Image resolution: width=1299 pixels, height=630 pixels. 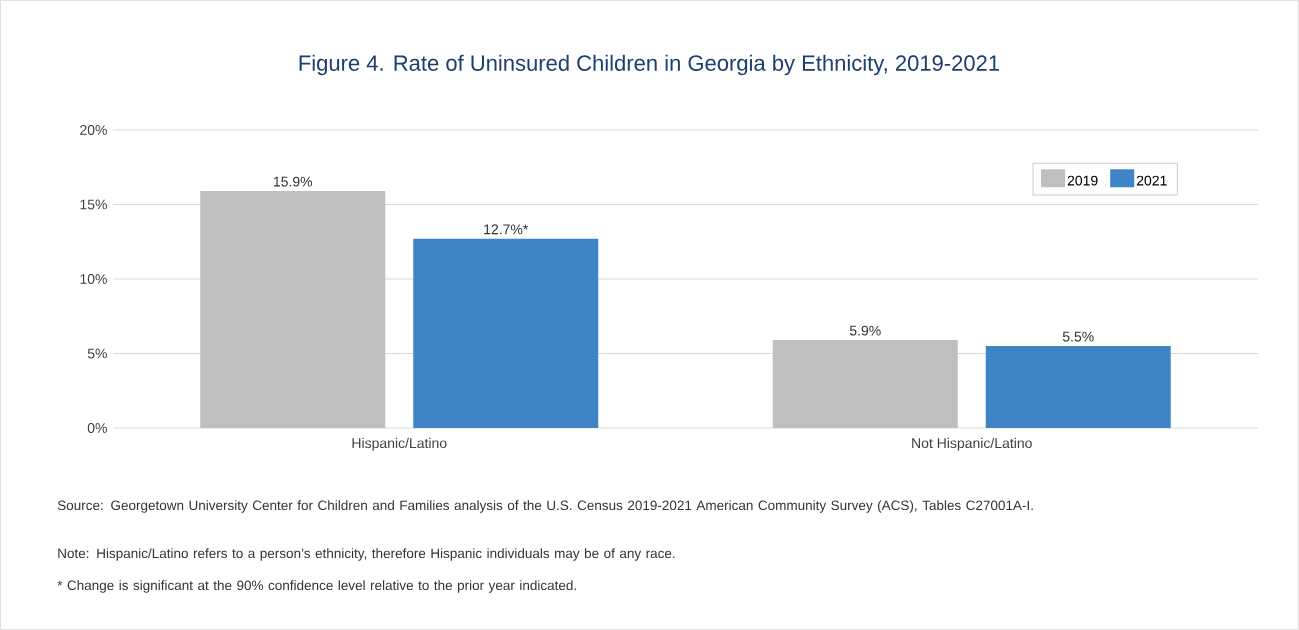 What do you see at coordinates (865, 330) in the screenshot?
I see `data-label: 5.9%` at bounding box center [865, 330].